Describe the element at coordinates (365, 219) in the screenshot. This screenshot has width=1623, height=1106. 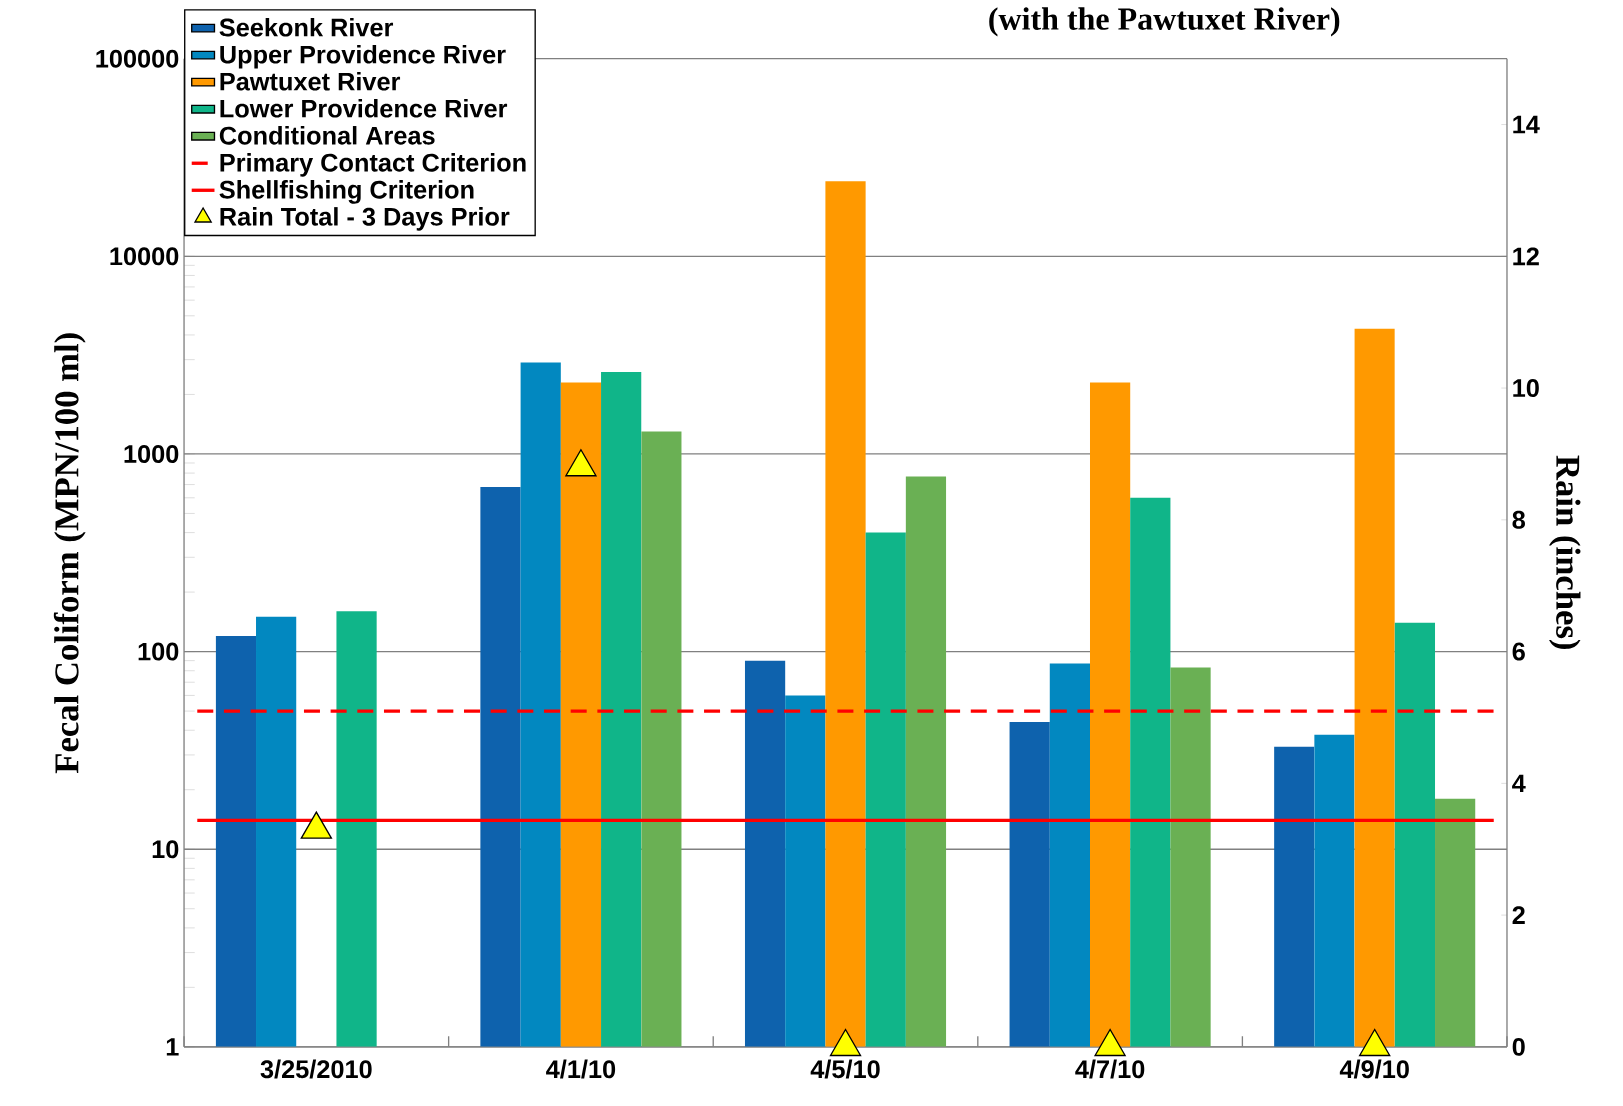
I see `legend-label: Rain Total - 3 Days Prior` at that location.